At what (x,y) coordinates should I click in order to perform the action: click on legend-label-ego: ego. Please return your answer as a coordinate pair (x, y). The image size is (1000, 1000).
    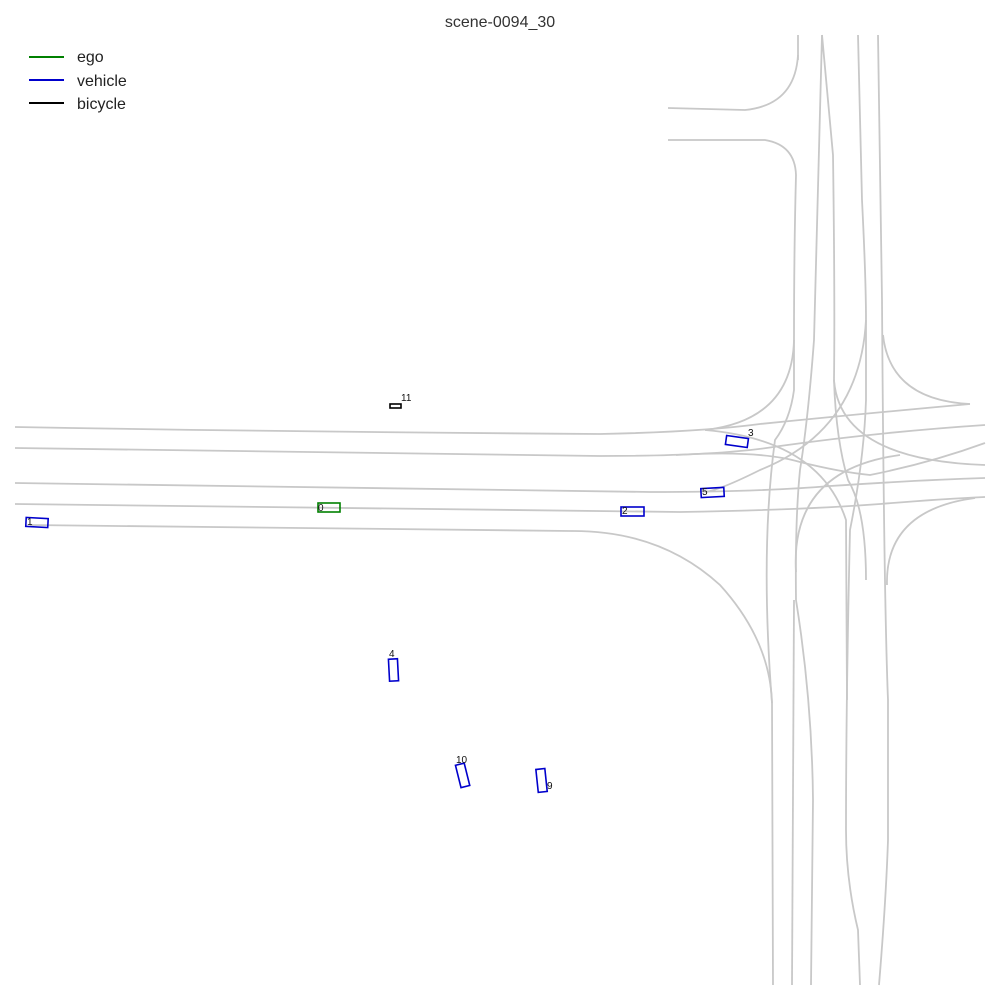
    Looking at the image, I should click on (90, 57).